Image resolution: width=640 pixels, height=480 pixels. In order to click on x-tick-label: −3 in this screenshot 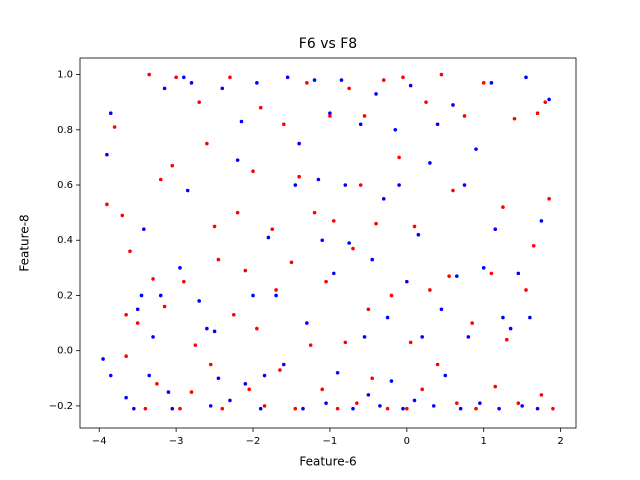, I will do `click(176, 441)`.